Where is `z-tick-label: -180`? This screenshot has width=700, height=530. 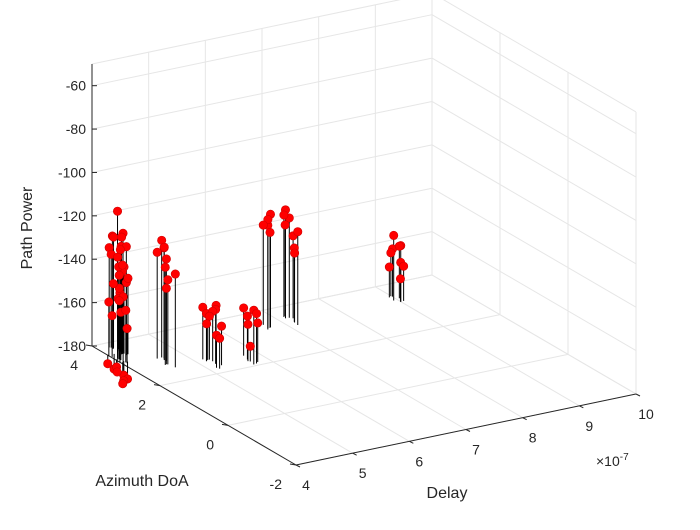 z-tick-label: -180 is located at coordinates (72, 346).